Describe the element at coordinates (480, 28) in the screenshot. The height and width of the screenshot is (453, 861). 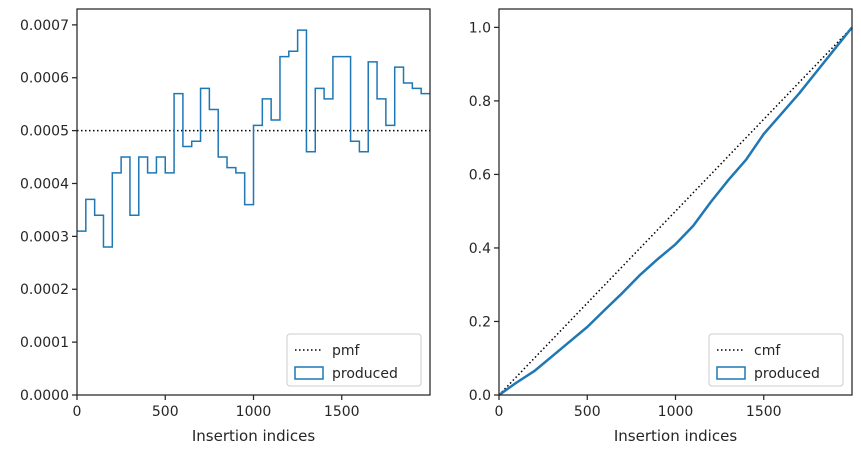
I see `y-tick-label: 1.0` at that location.